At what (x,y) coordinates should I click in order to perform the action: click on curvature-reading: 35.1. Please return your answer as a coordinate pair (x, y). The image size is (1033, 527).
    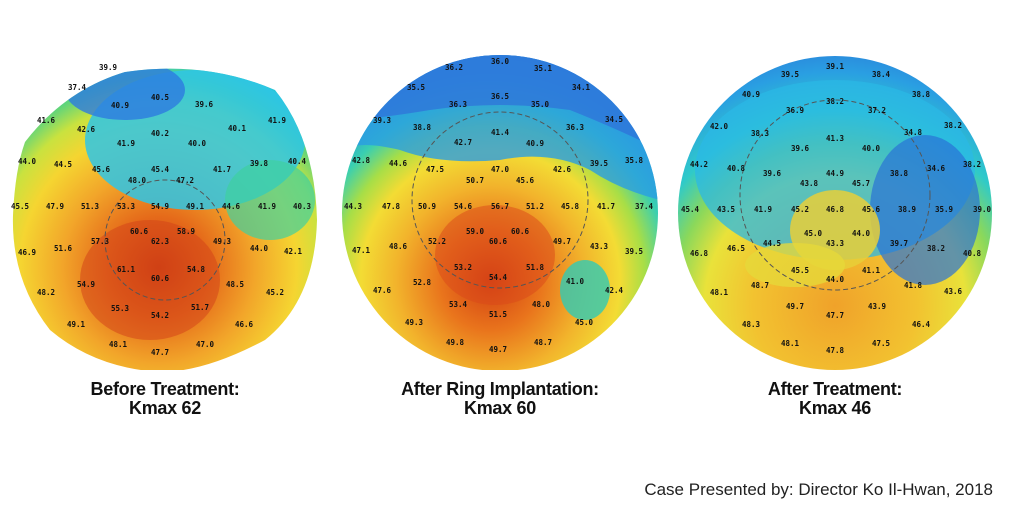
    Looking at the image, I should click on (543, 68).